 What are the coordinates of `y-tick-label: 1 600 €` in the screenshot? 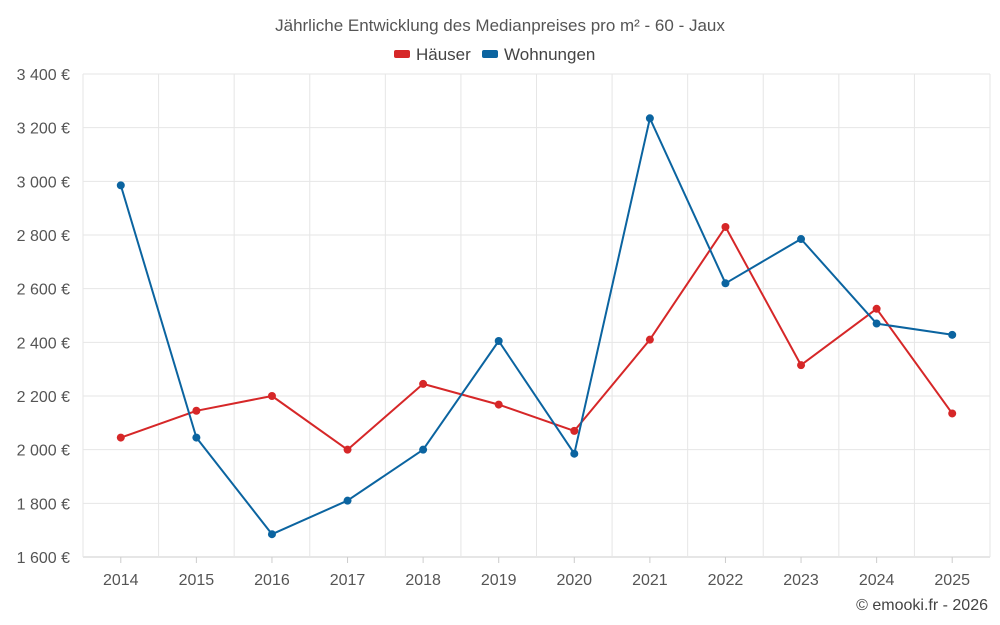 It's located at (43, 558).